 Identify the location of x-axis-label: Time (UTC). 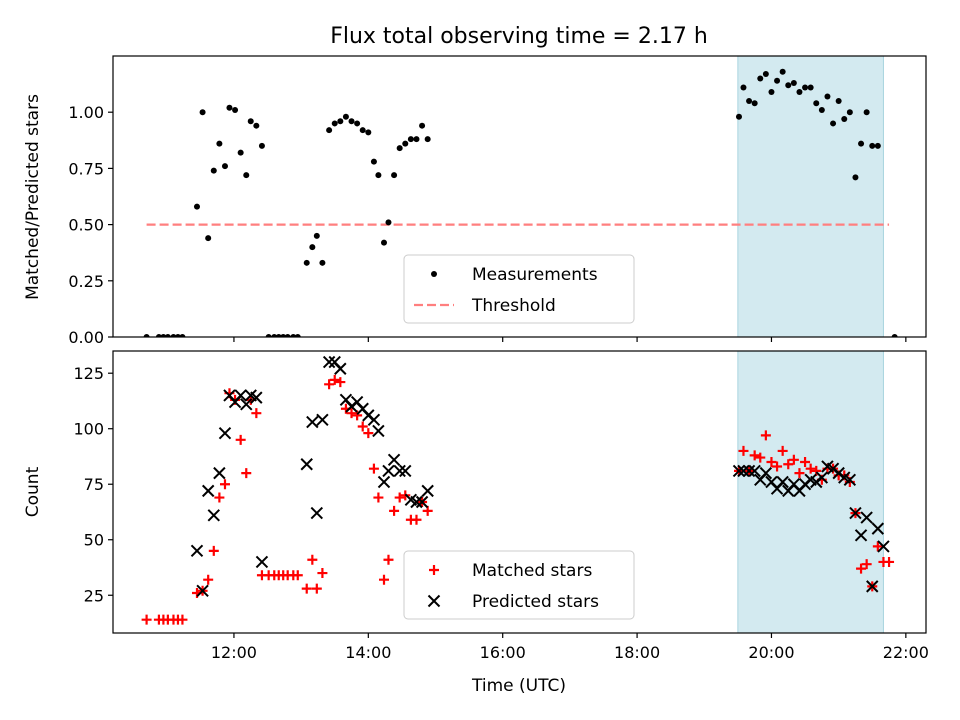
(518, 686).